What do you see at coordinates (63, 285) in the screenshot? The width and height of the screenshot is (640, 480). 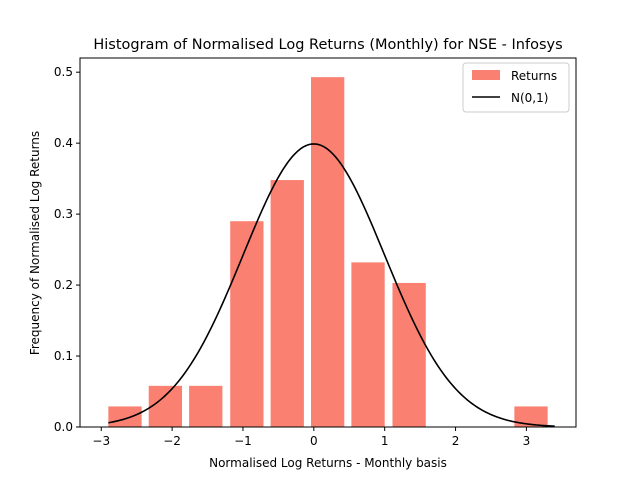 I see `y-tick-label: 0.2` at bounding box center [63, 285].